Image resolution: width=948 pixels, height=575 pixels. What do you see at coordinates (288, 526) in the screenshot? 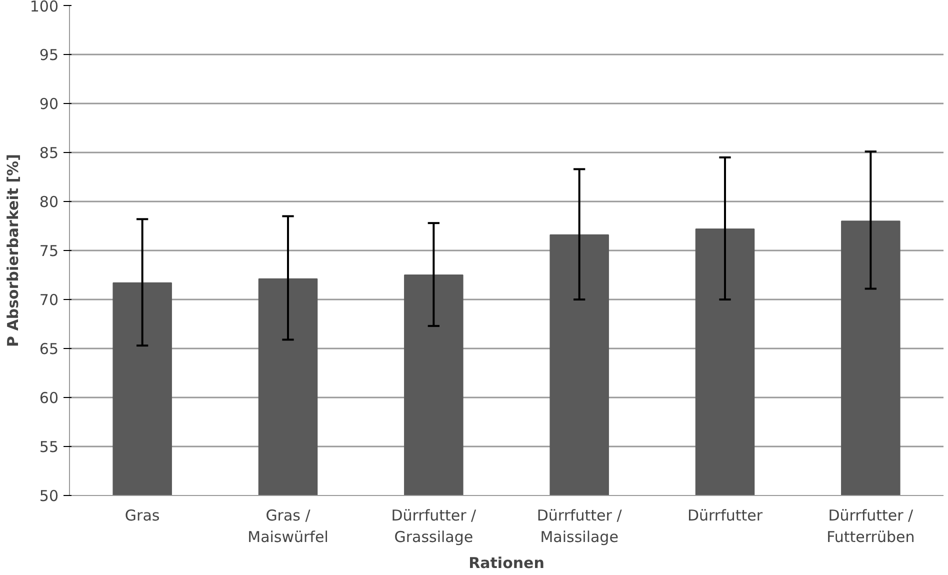
I see `x-tick-label: Gras / Maiswürfel` at bounding box center [288, 526].